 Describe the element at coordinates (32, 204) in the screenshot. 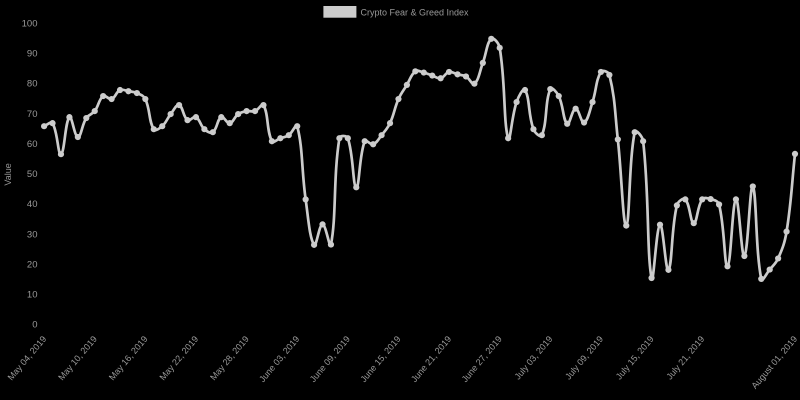

I see `svg-text: 40` at that location.